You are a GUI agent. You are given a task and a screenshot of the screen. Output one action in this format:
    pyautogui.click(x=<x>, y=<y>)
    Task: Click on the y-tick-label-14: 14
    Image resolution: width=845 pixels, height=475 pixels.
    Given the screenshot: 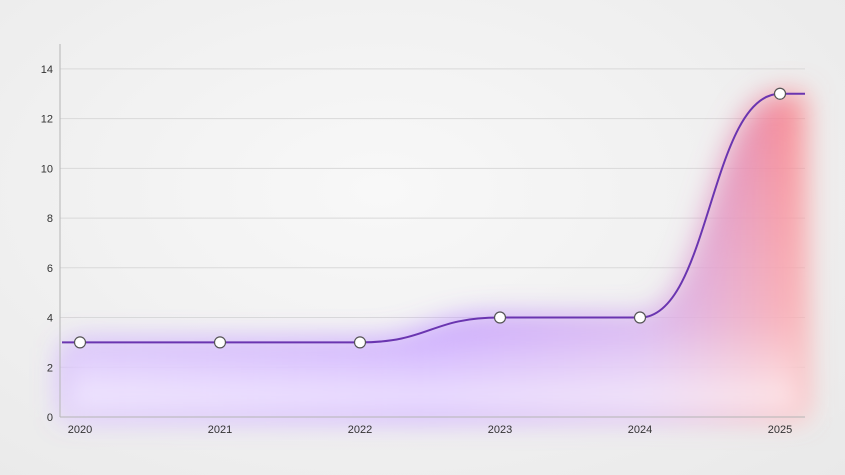 What is the action you would take?
    pyautogui.click(x=47, y=70)
    